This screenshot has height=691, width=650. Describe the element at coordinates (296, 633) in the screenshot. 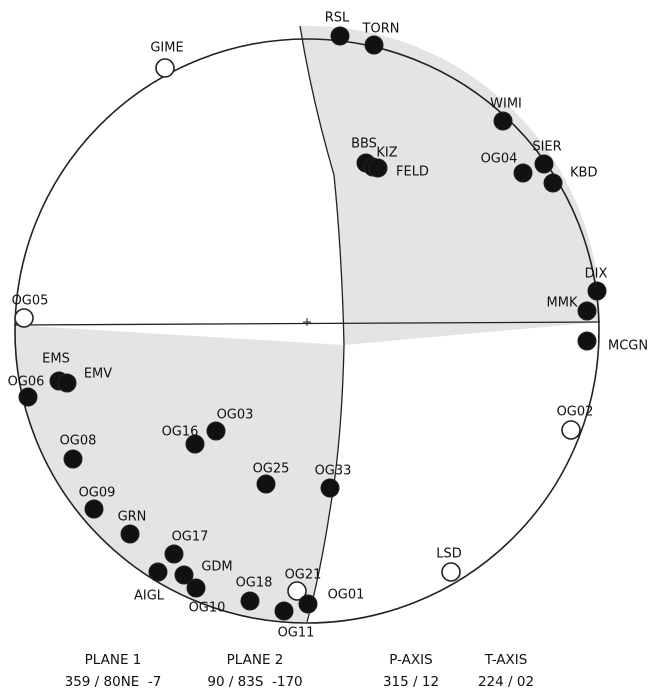

I see `station-label-og11: OG11` at that location.